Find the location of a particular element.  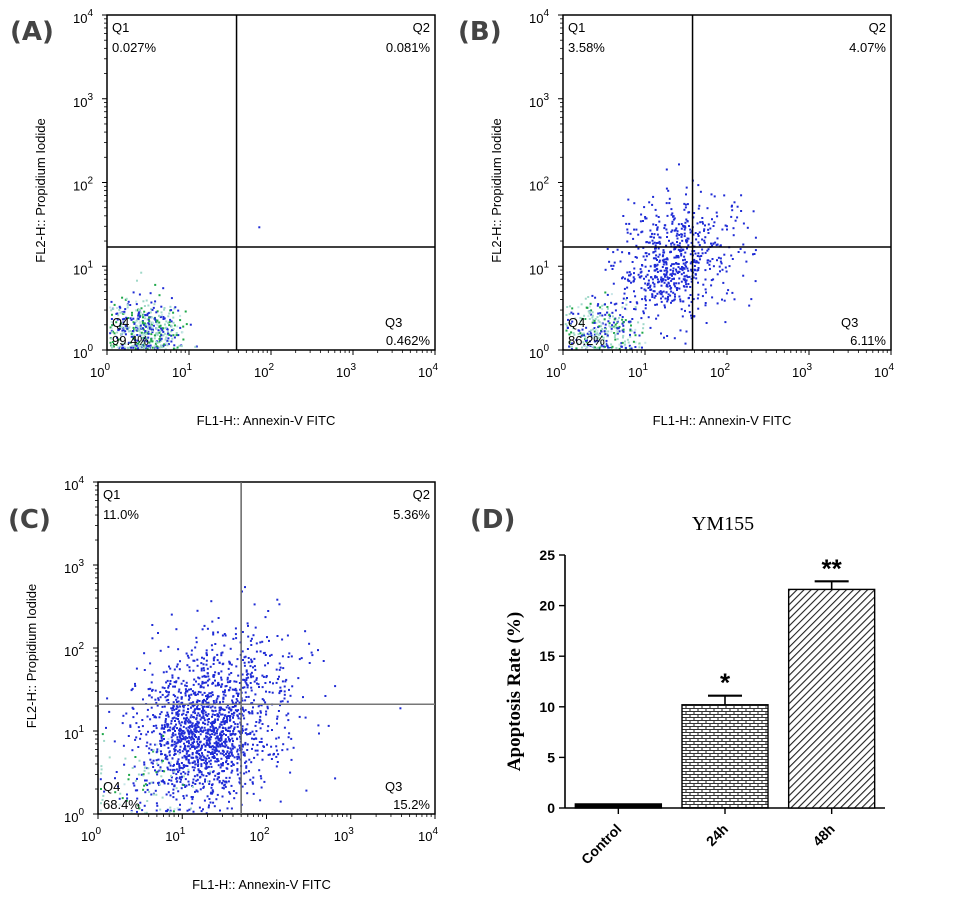

quadrant-q3-label: Q3 is located at coordinates (849, 322).